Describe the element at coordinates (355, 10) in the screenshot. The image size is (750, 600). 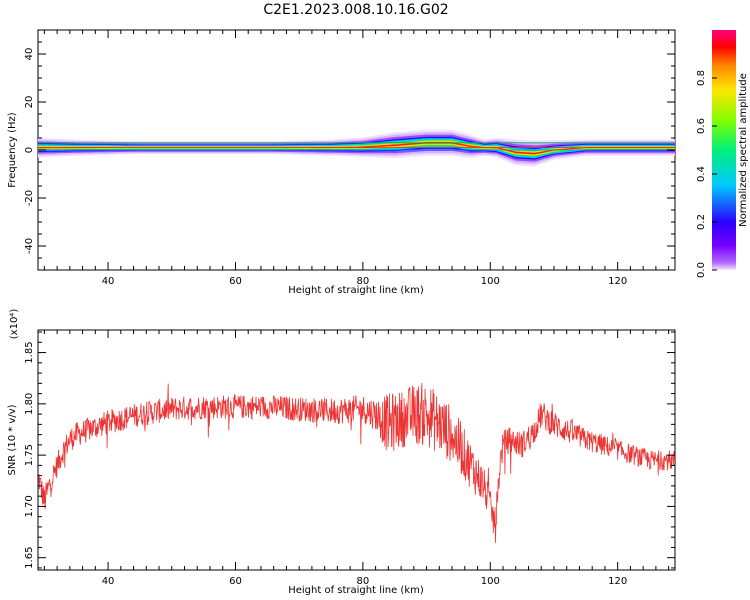
I see `figure-title: C2E1.2023.008.10.16.G02` at that location.